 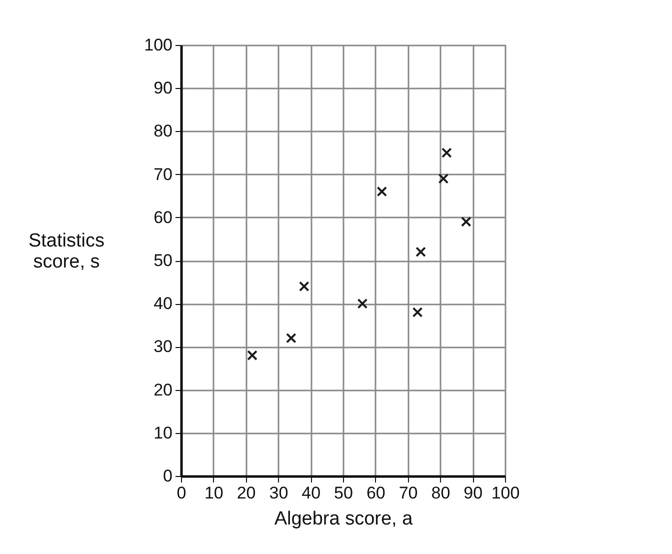 I want to click on y-tick-label: 50, so click(x=163, y=260).